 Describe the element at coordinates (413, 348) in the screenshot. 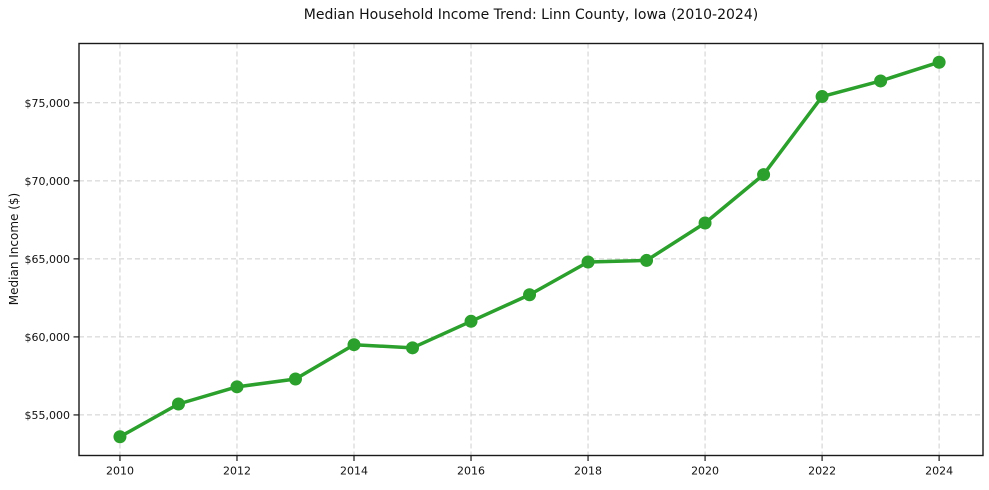

I see `data-point-2015` at that location.